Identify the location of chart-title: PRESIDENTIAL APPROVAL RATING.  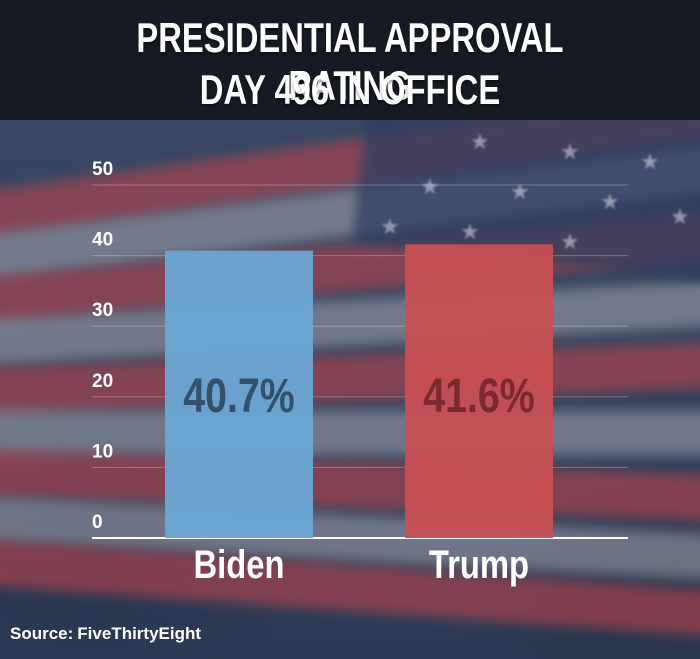
(350, 61).